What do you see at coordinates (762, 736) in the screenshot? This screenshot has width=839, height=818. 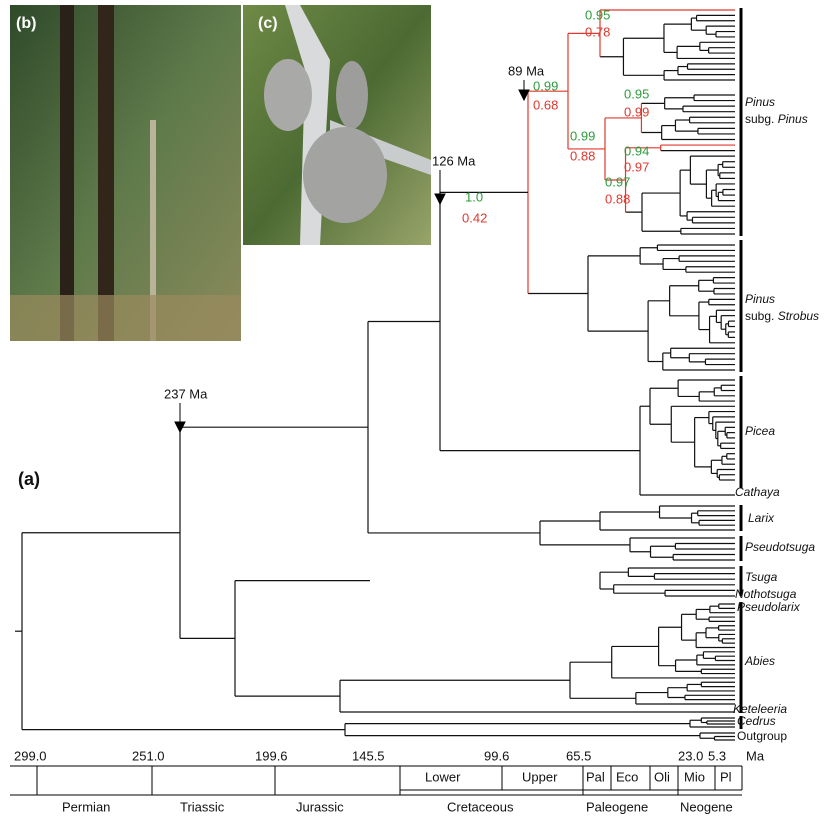 I see `clade-name: Outgroup` at bounding box center [762, 736].